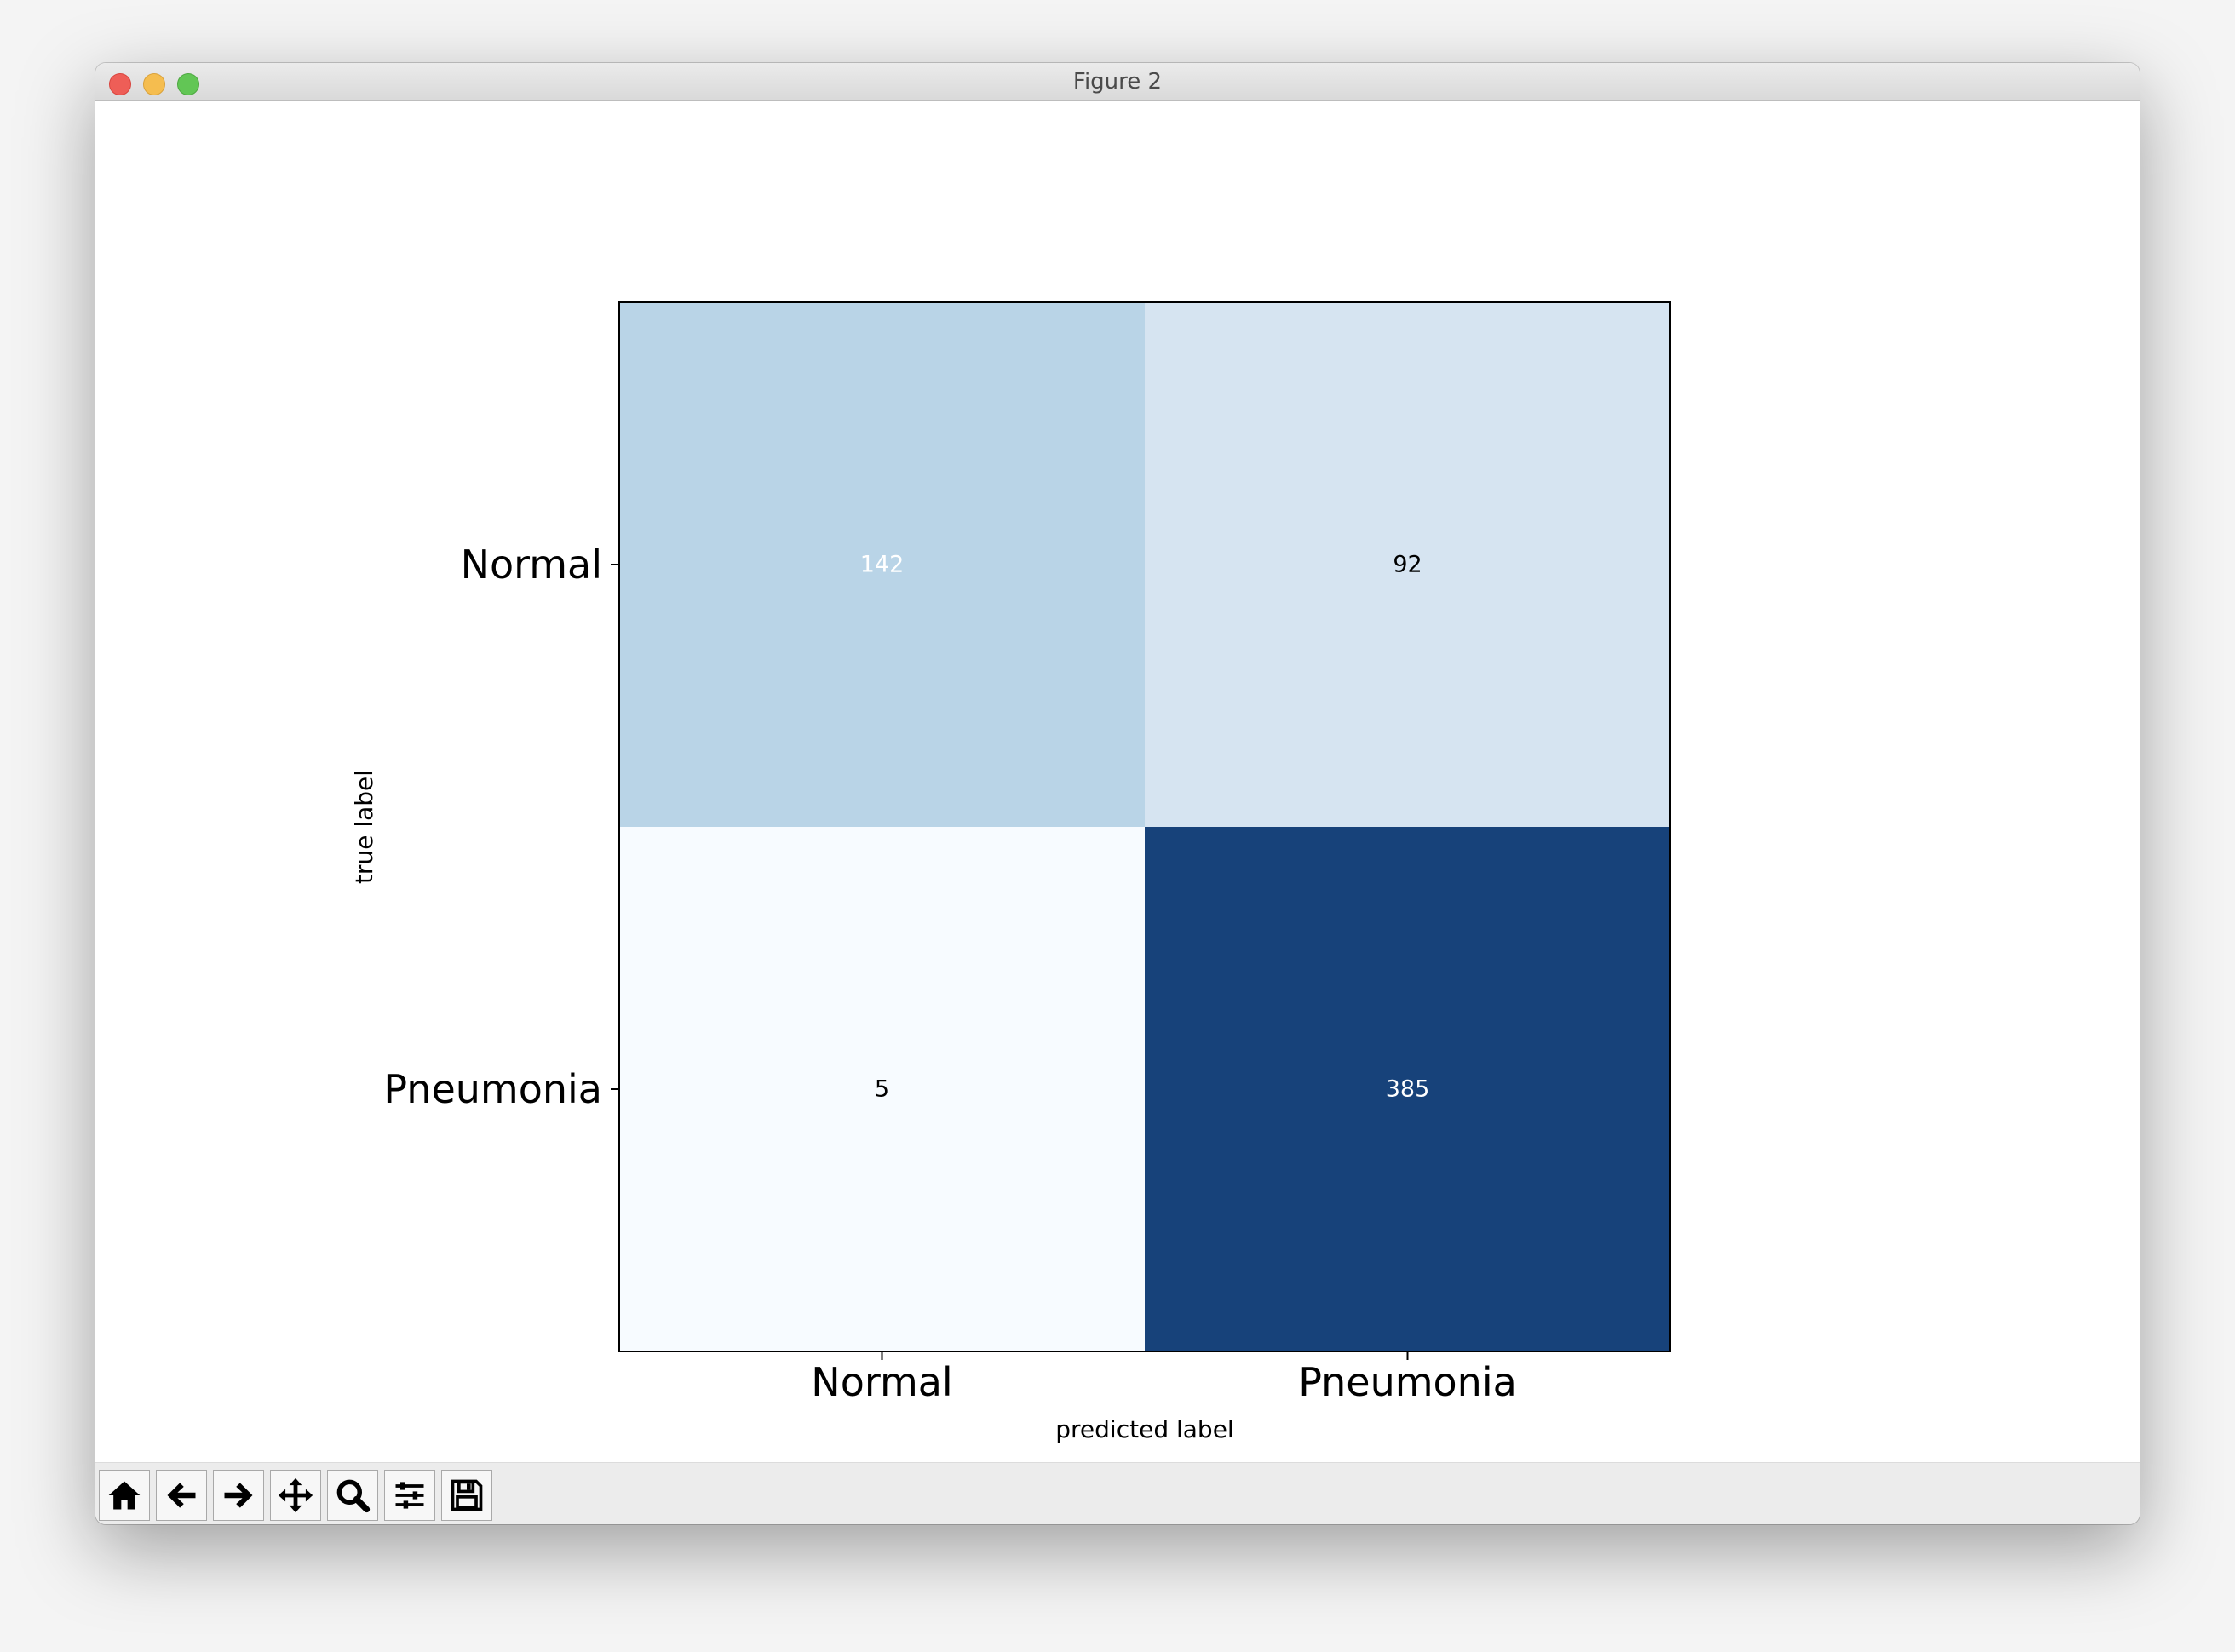 This screenshot has height=1652, width=2235. I want to click on save-icon, so click(467, 1495).